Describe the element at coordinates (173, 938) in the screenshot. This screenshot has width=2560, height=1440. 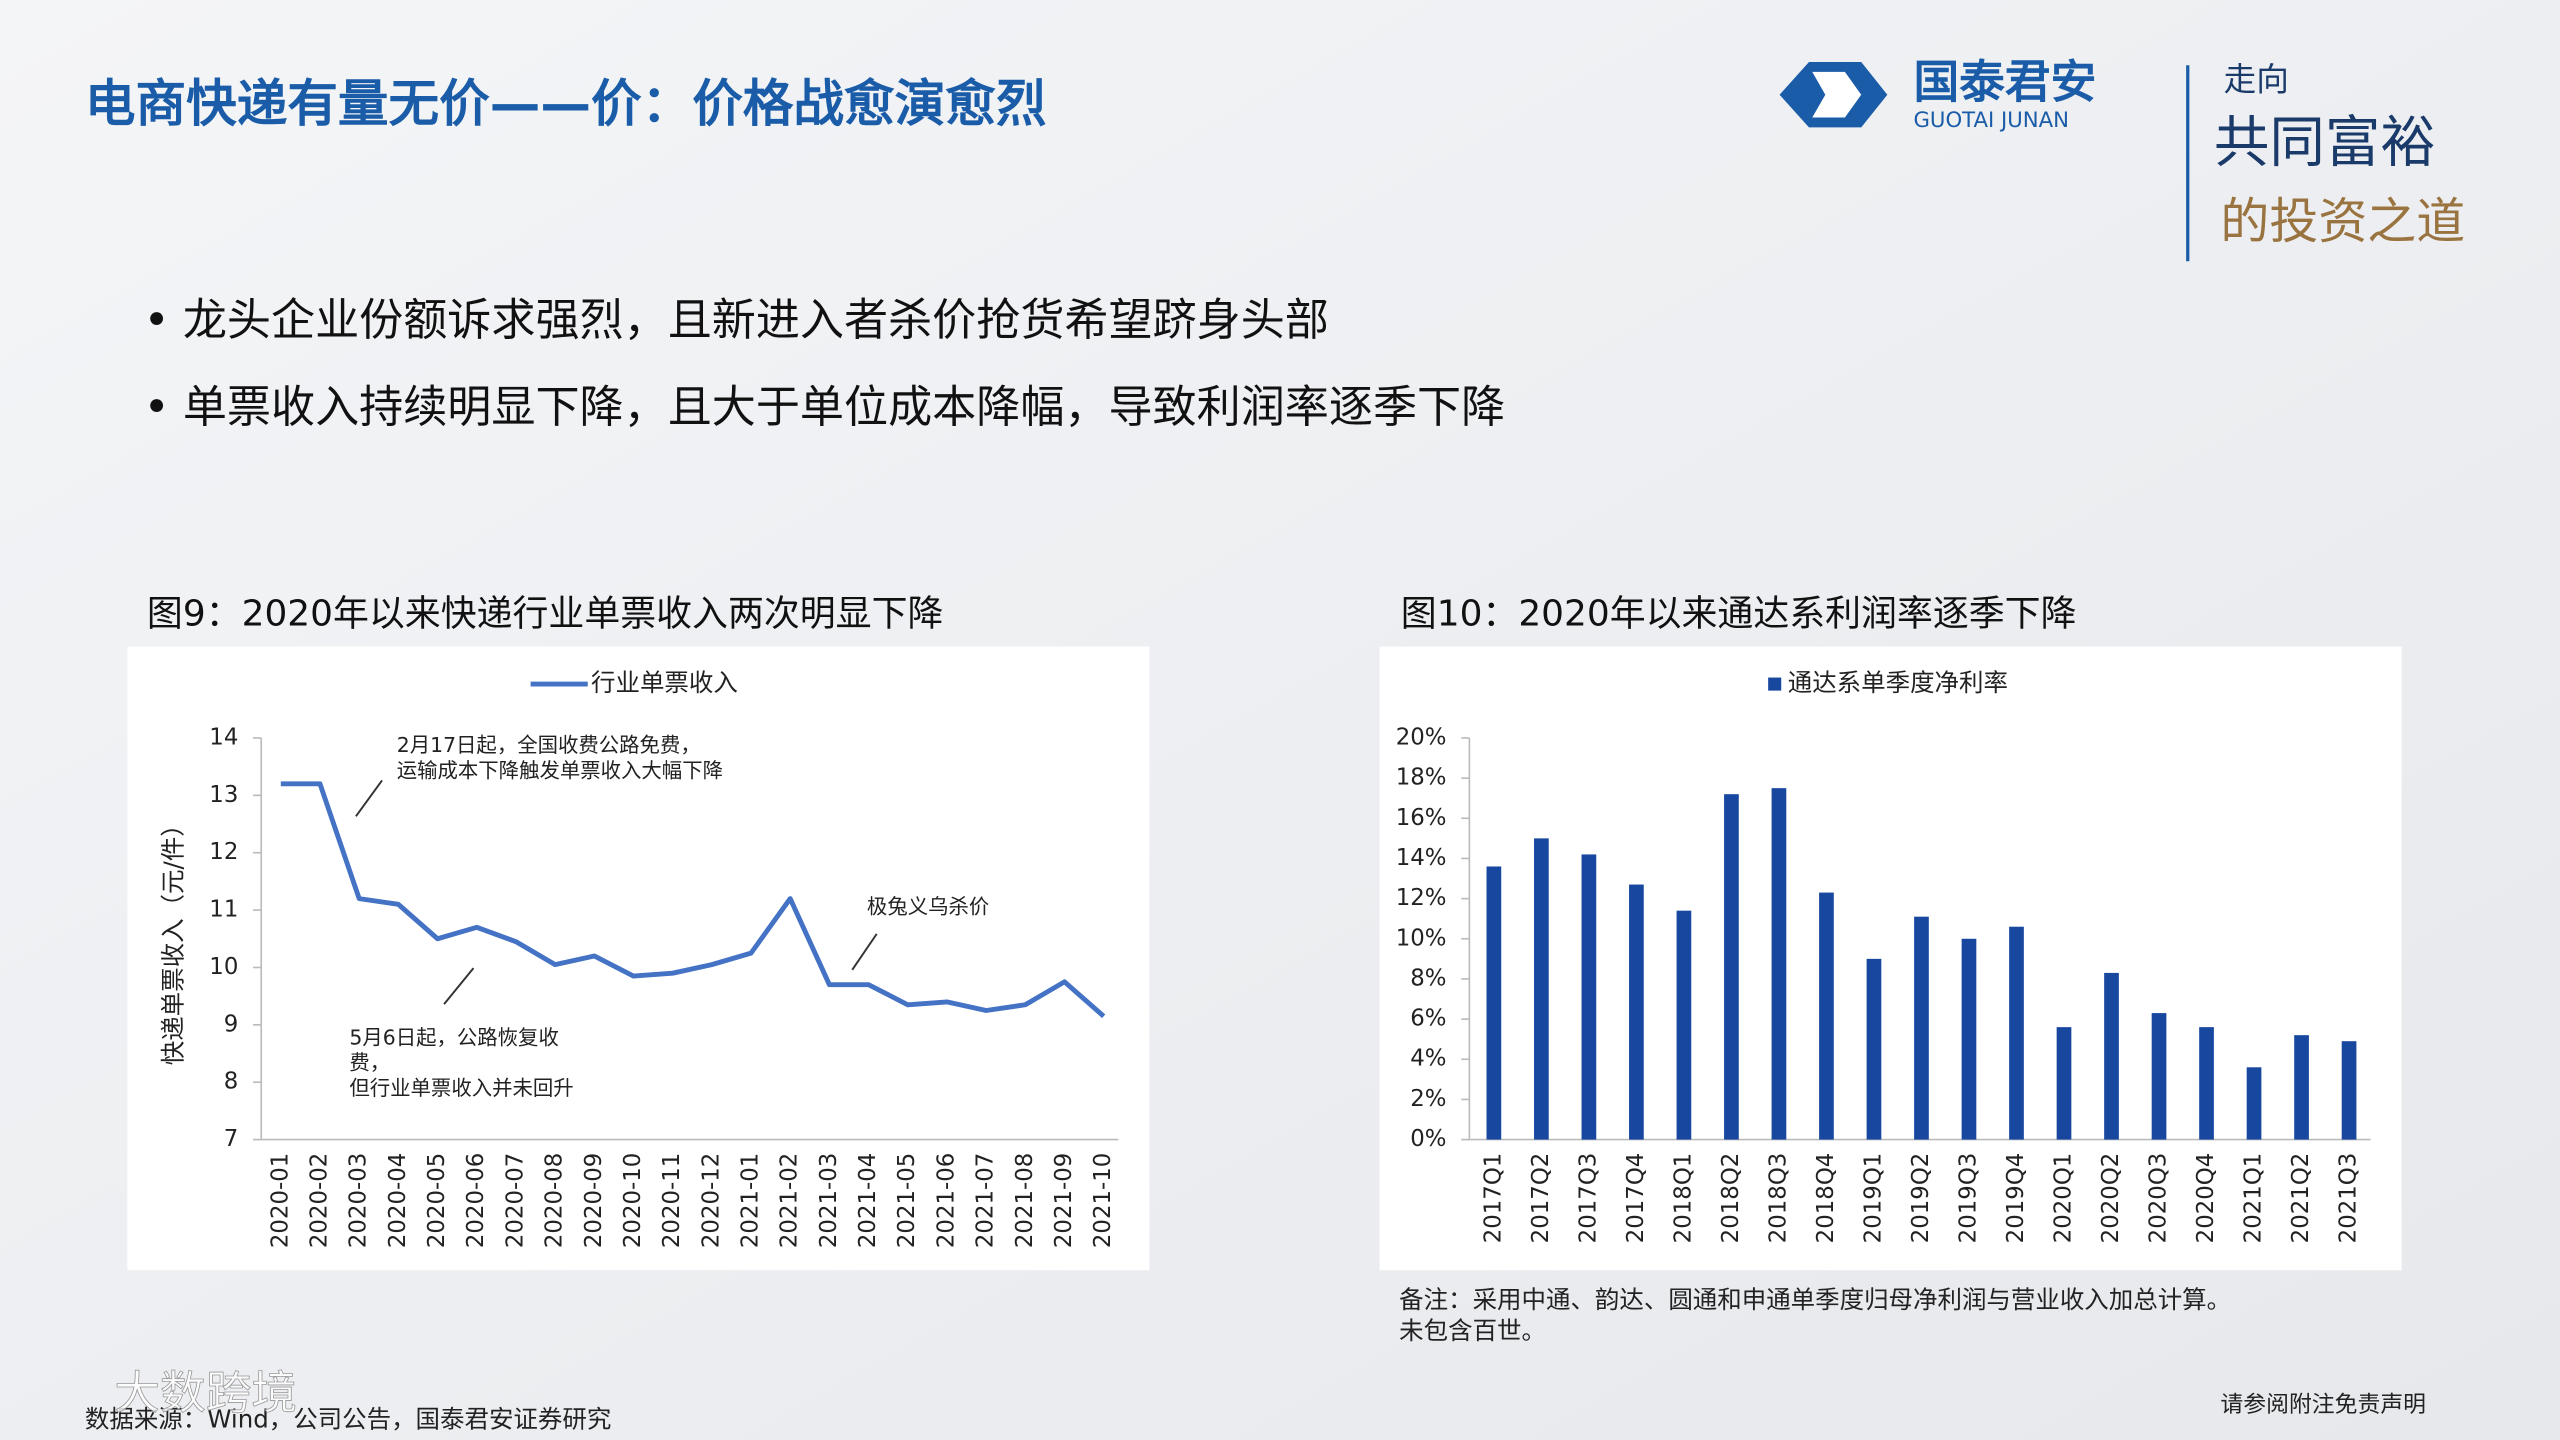
I see `y-axis-label: 快递单票收入（元/件）` at that location.